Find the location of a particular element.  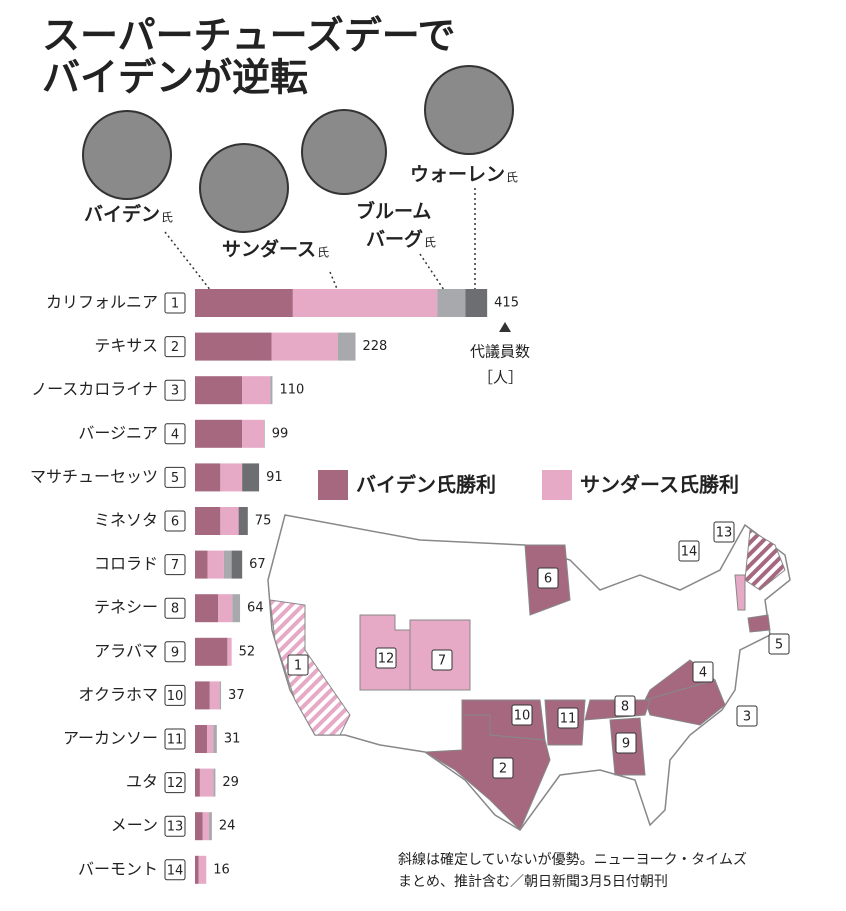

legend-label: バーグ is located at coordinates (394, 239).